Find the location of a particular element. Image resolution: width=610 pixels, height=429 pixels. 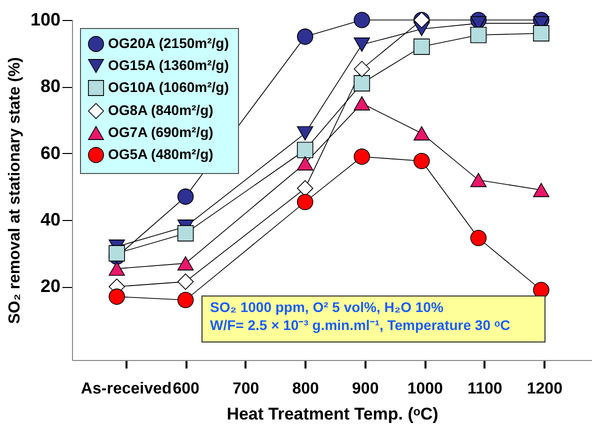

legend-label: OG5A (480m²/g) is located at coordinates (161, 154).